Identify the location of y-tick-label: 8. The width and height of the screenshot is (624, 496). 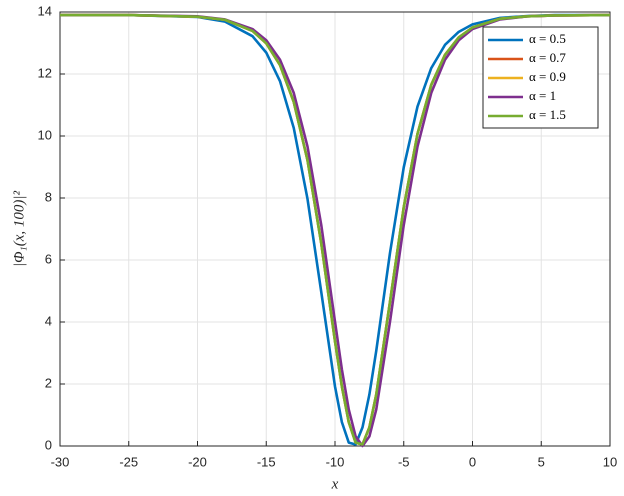
(48, 196).